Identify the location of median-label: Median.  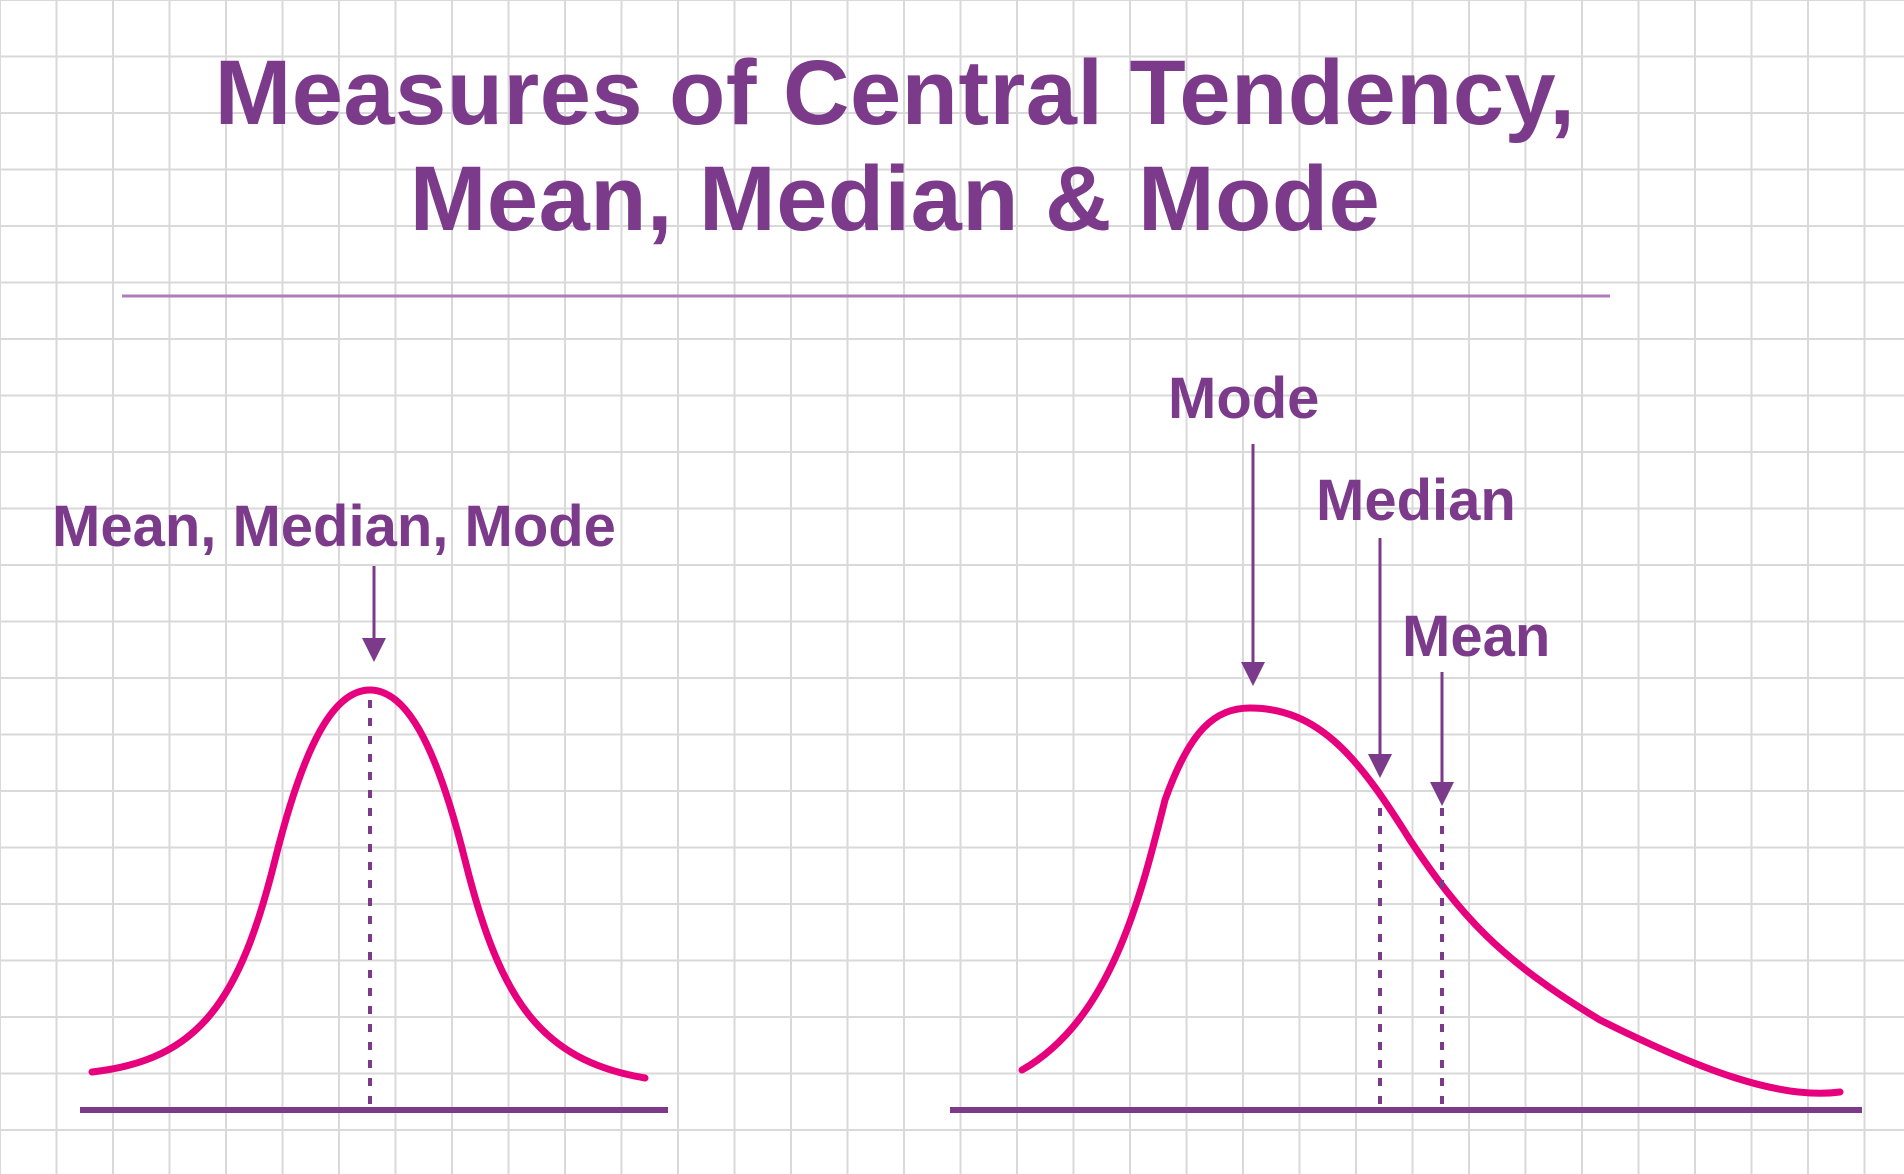
(1416, 500).